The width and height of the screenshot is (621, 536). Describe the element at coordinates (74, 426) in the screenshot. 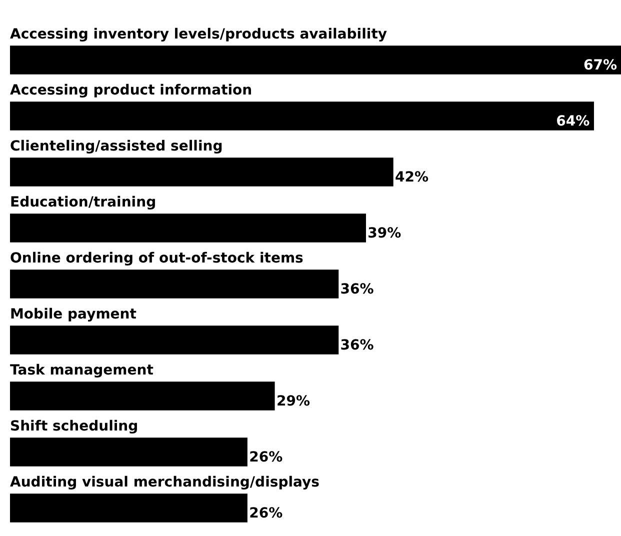

I see `y-tick-label: Shift scheduling` at that location.